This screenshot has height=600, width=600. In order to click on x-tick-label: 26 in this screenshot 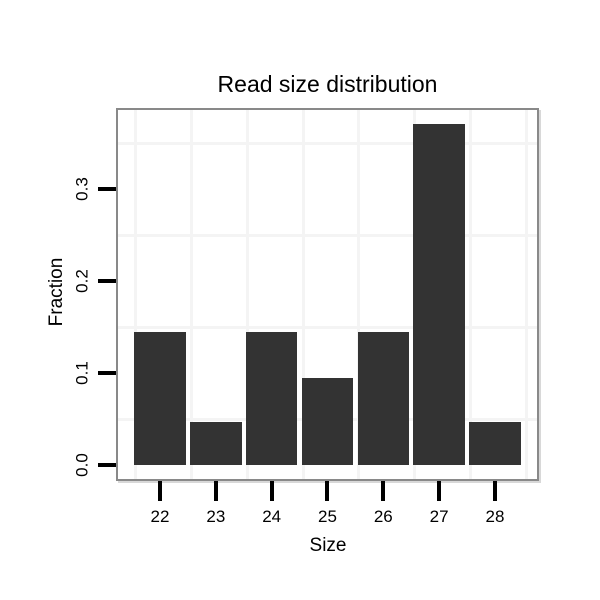, I will do `click(383, 516)`.